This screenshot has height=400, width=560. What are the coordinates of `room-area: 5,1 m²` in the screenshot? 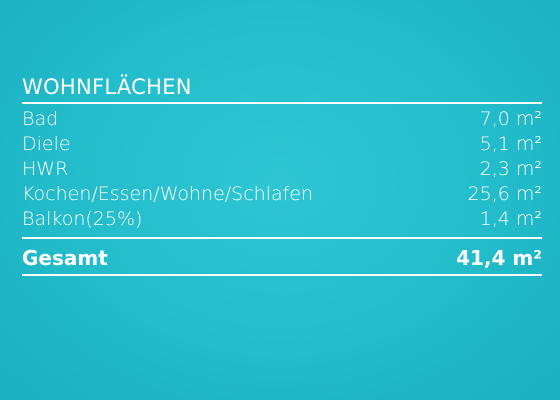 It's located at (510, 144).